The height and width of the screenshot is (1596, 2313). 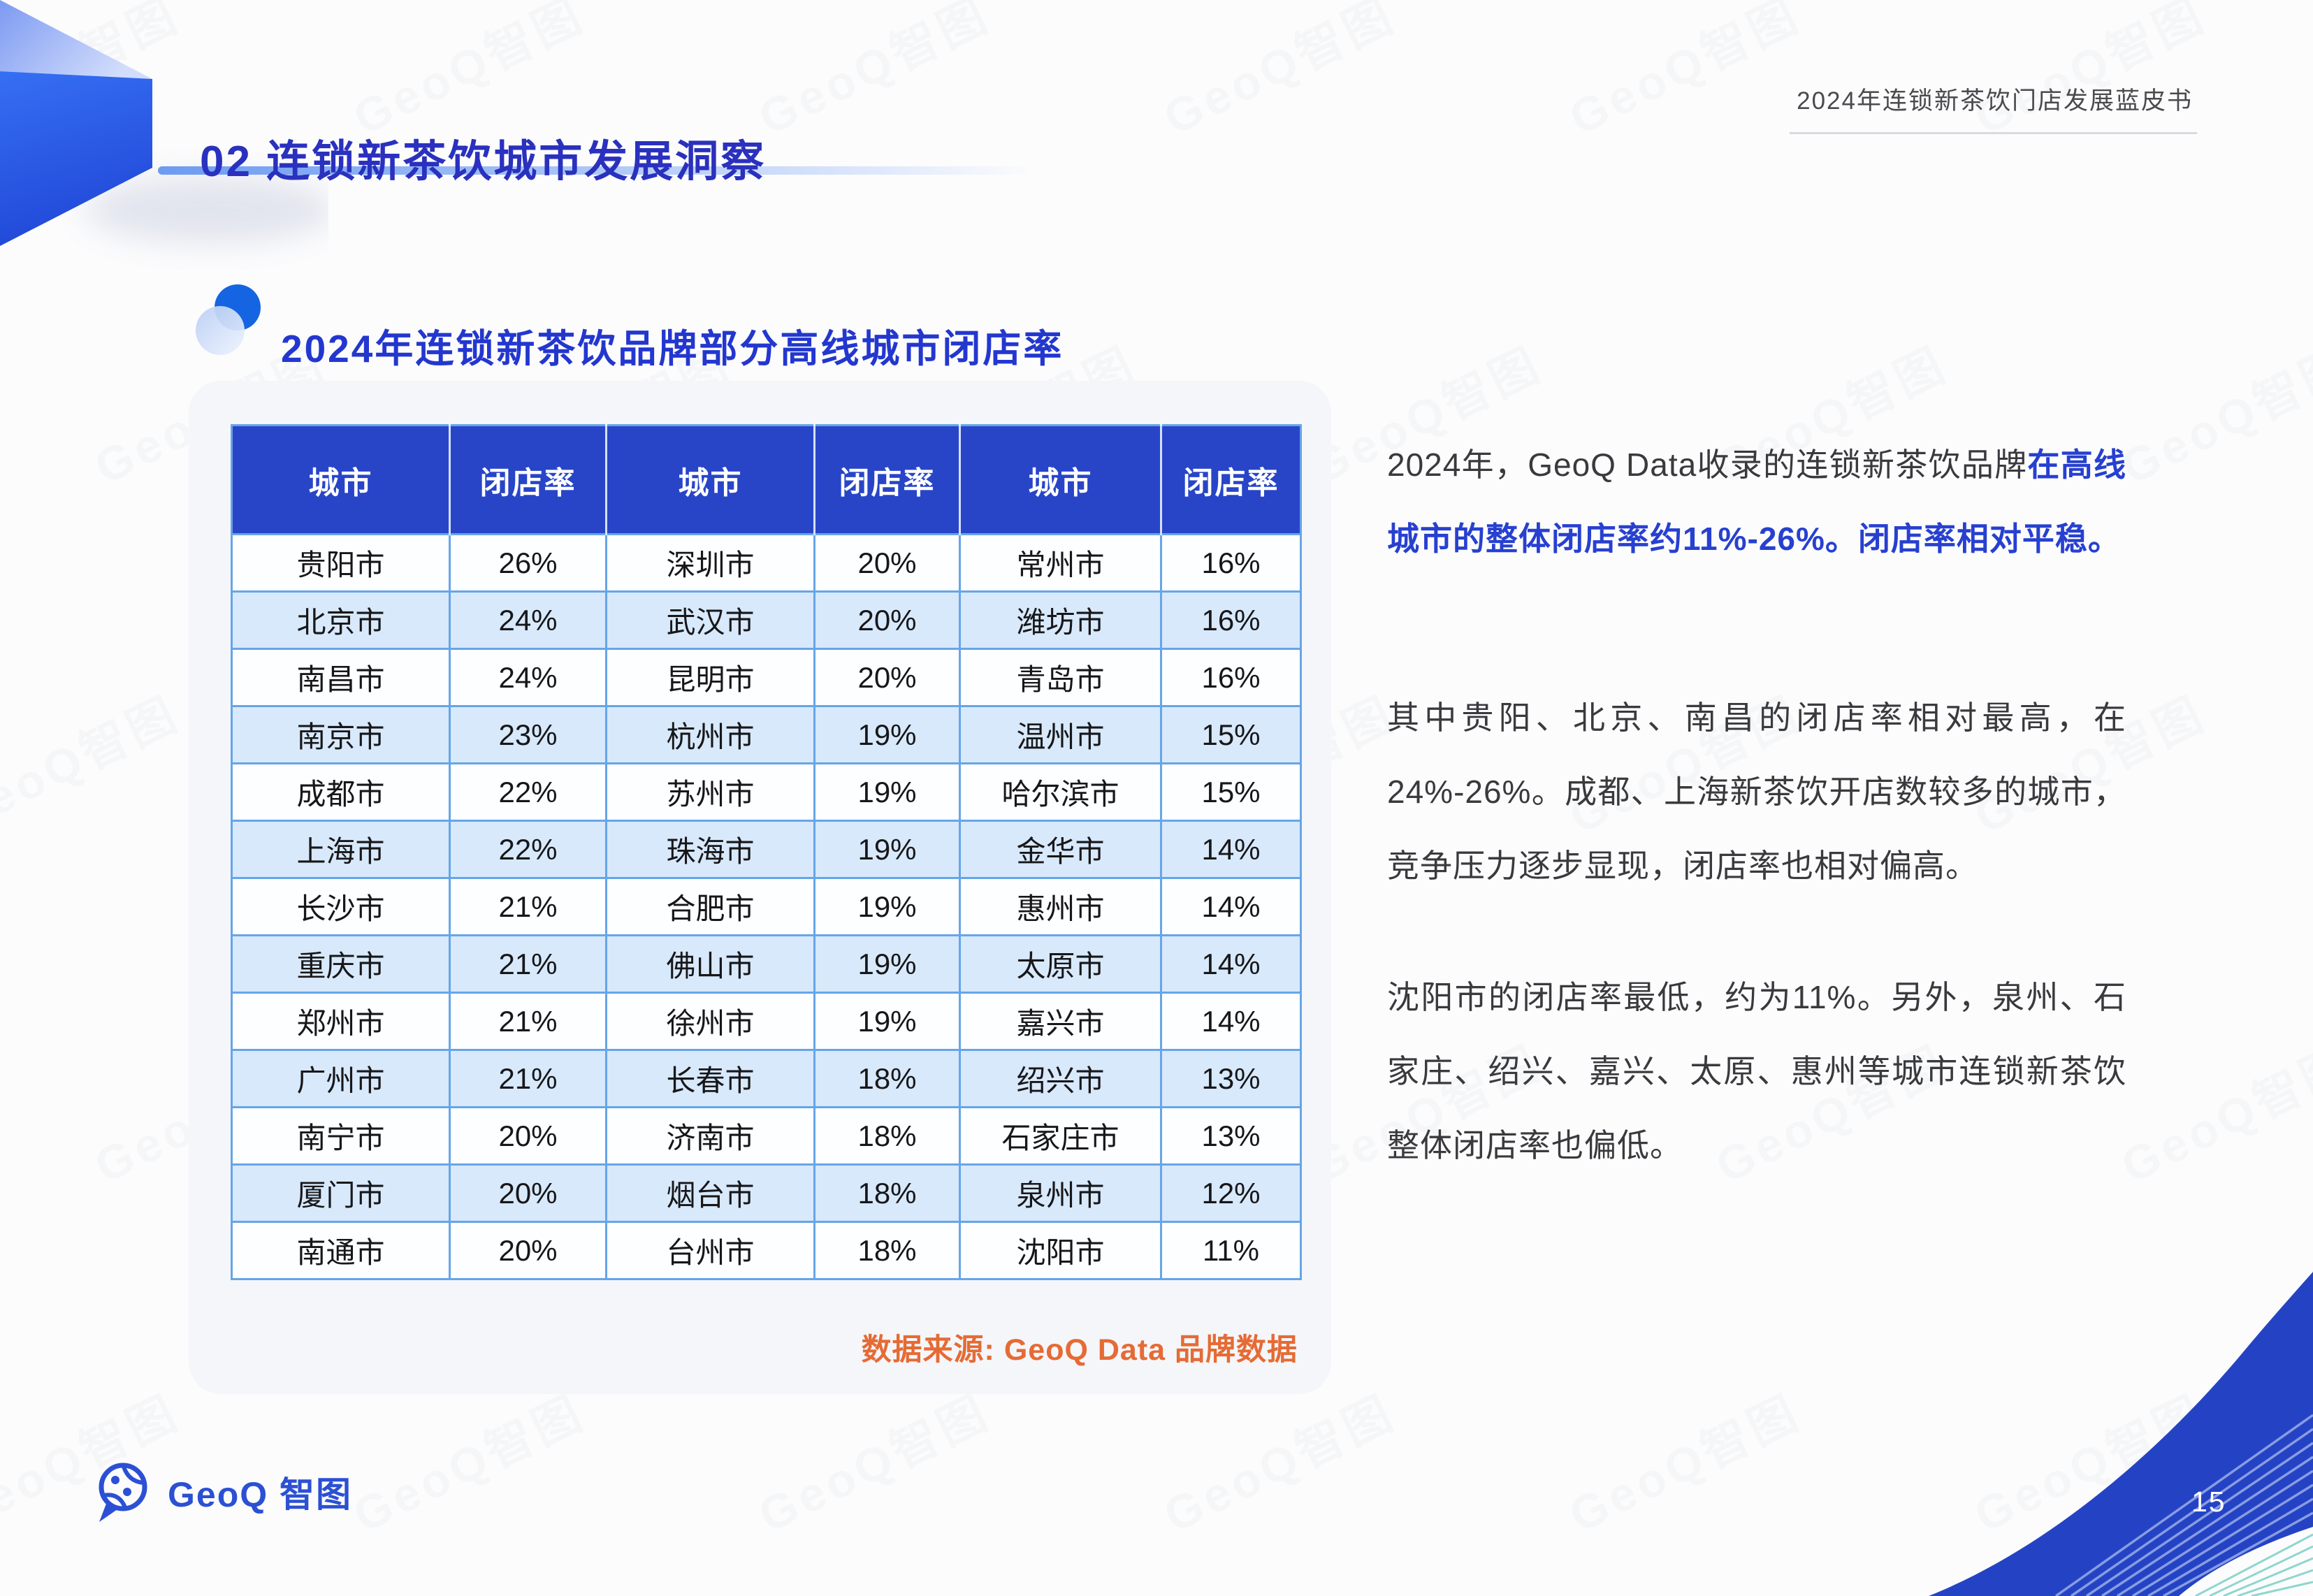 What do you see at coordinates (1060, 792) in the screenshot?
I see `city-cell: 哈尔滨市` at bounding box center [1060, 792].